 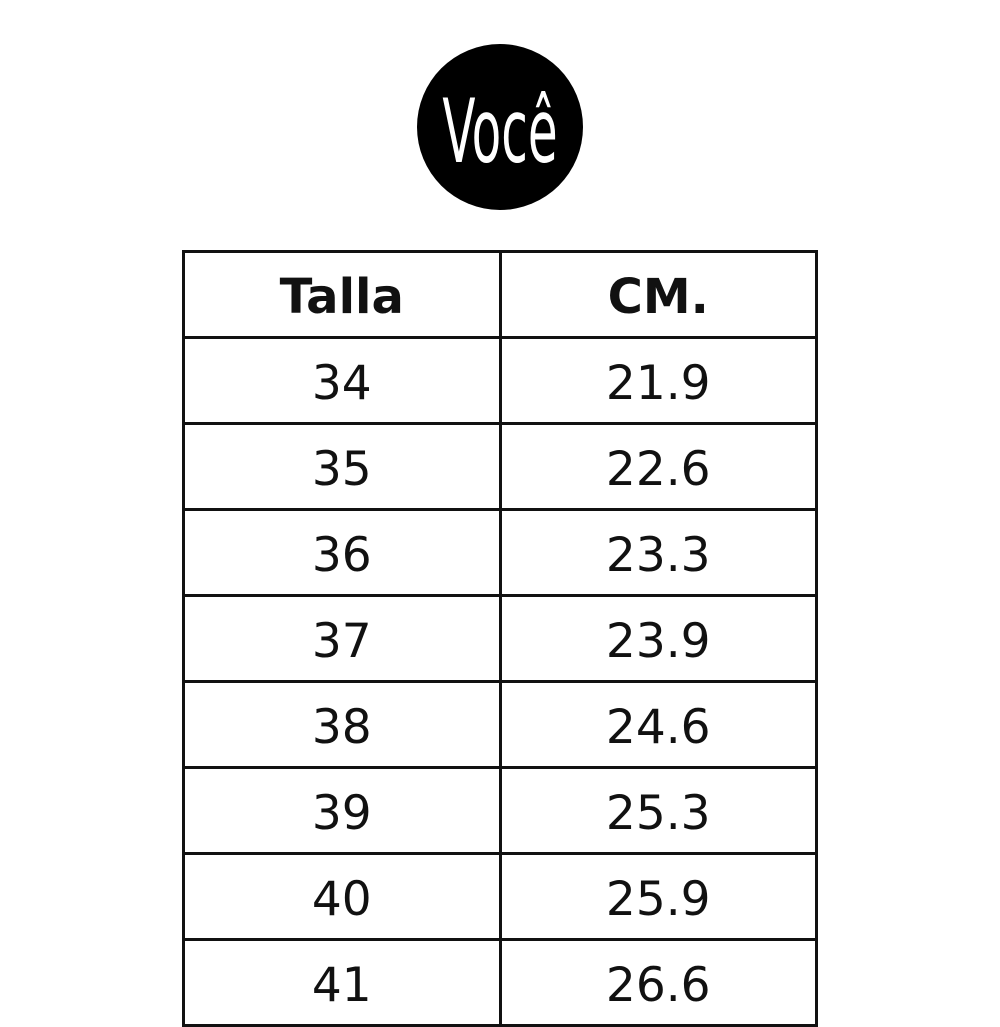 I want to click on table-row: 40 25.9, so click(x=500, y=896).